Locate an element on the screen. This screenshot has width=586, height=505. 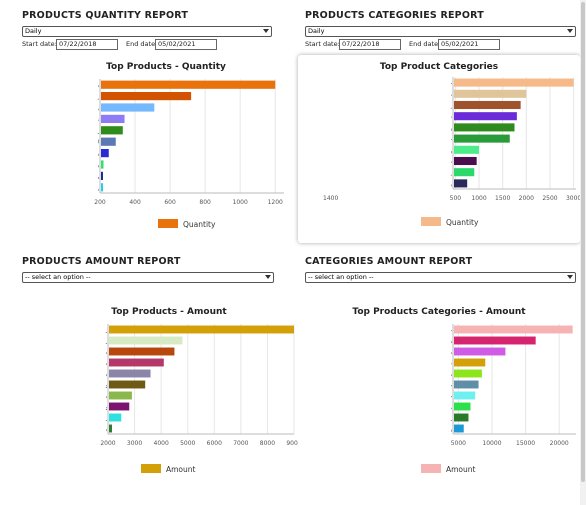
period-select-value: Daily is located at coordinates (33, 31).